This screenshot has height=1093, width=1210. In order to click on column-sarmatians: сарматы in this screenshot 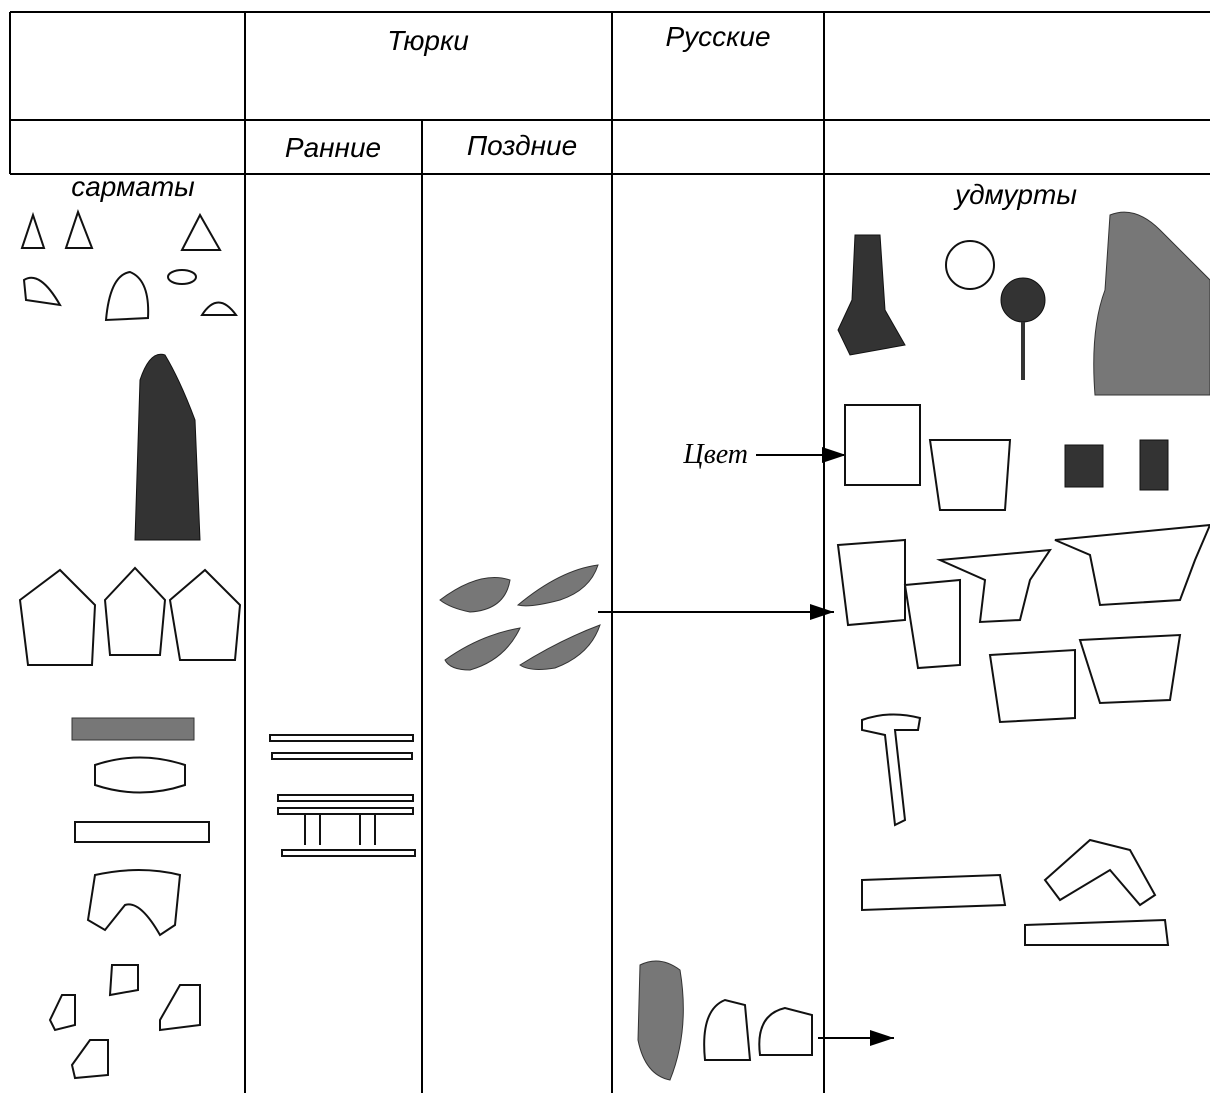, I will do `click(133, 186)`.